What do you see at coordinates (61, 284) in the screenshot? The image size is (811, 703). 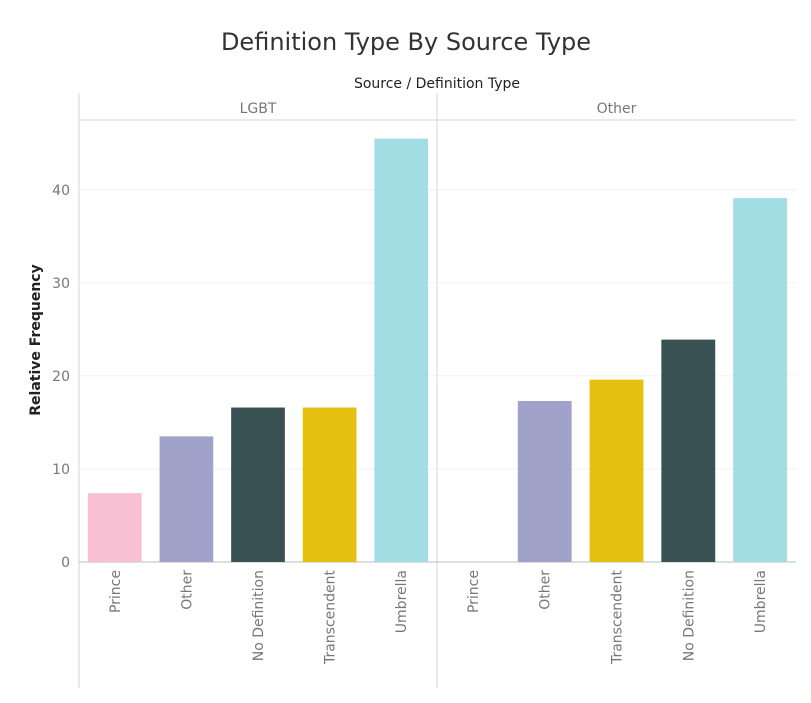 I see `y-tick-label: 30` at bounding box center [61, 284].